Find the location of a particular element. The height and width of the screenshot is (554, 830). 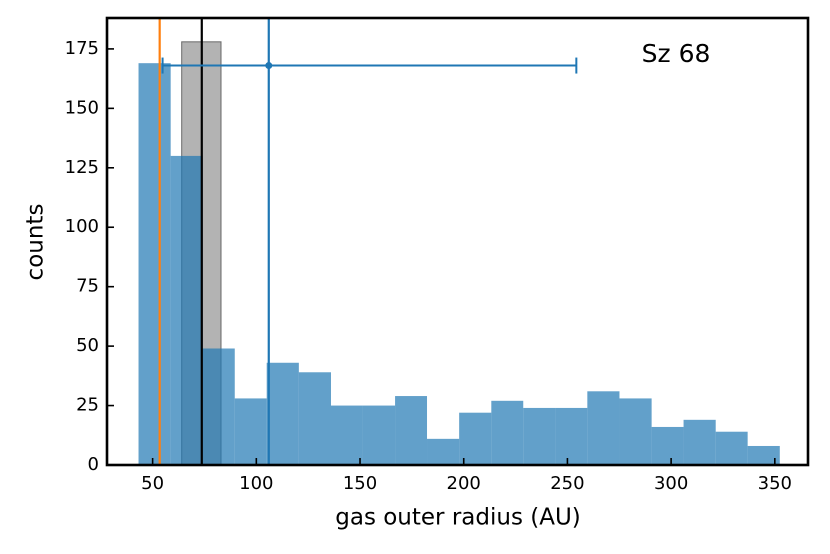

x-tick-label: 200 is located at coordinates (464, 483).